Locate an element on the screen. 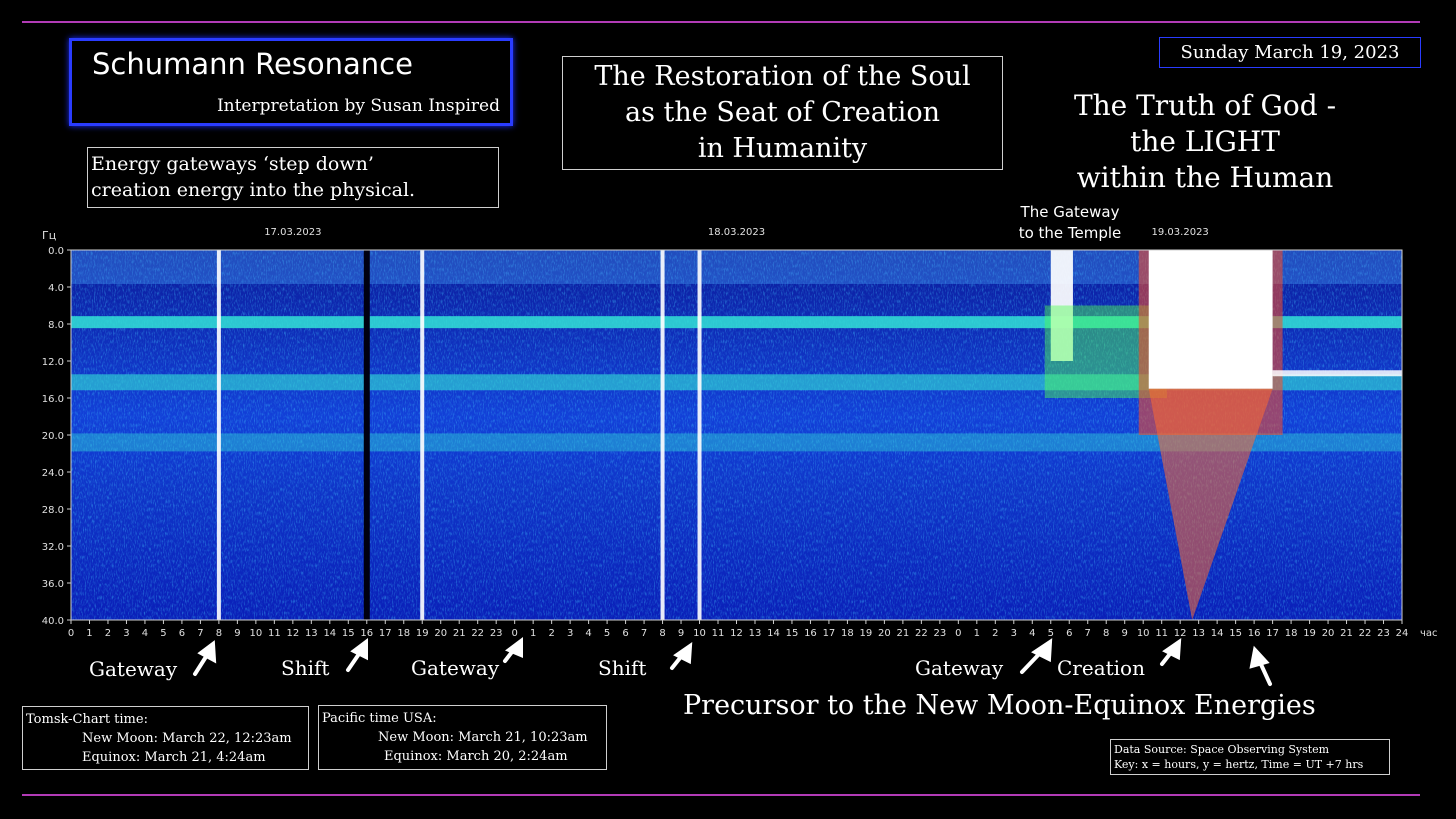 The width and height of the screenshot is (1456, 819). tomsk-line: New Moon: March 22, 12:23am is located at coordinates (187, 738).